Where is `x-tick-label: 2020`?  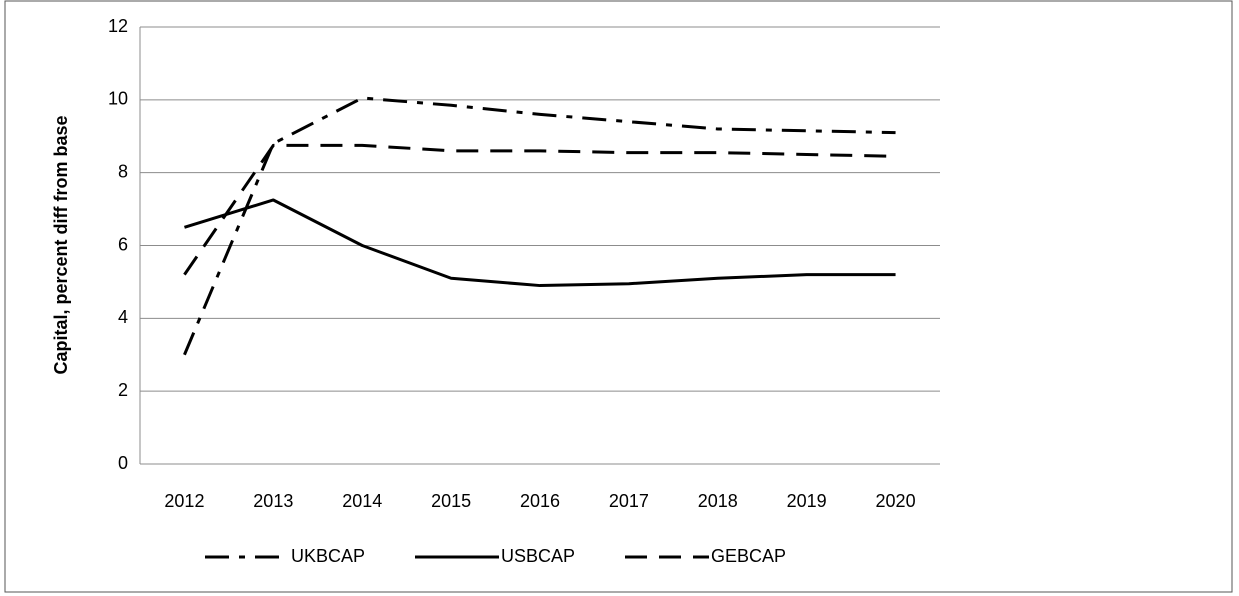 x-tick-label: 2020 is located at coordinates (896, 501).